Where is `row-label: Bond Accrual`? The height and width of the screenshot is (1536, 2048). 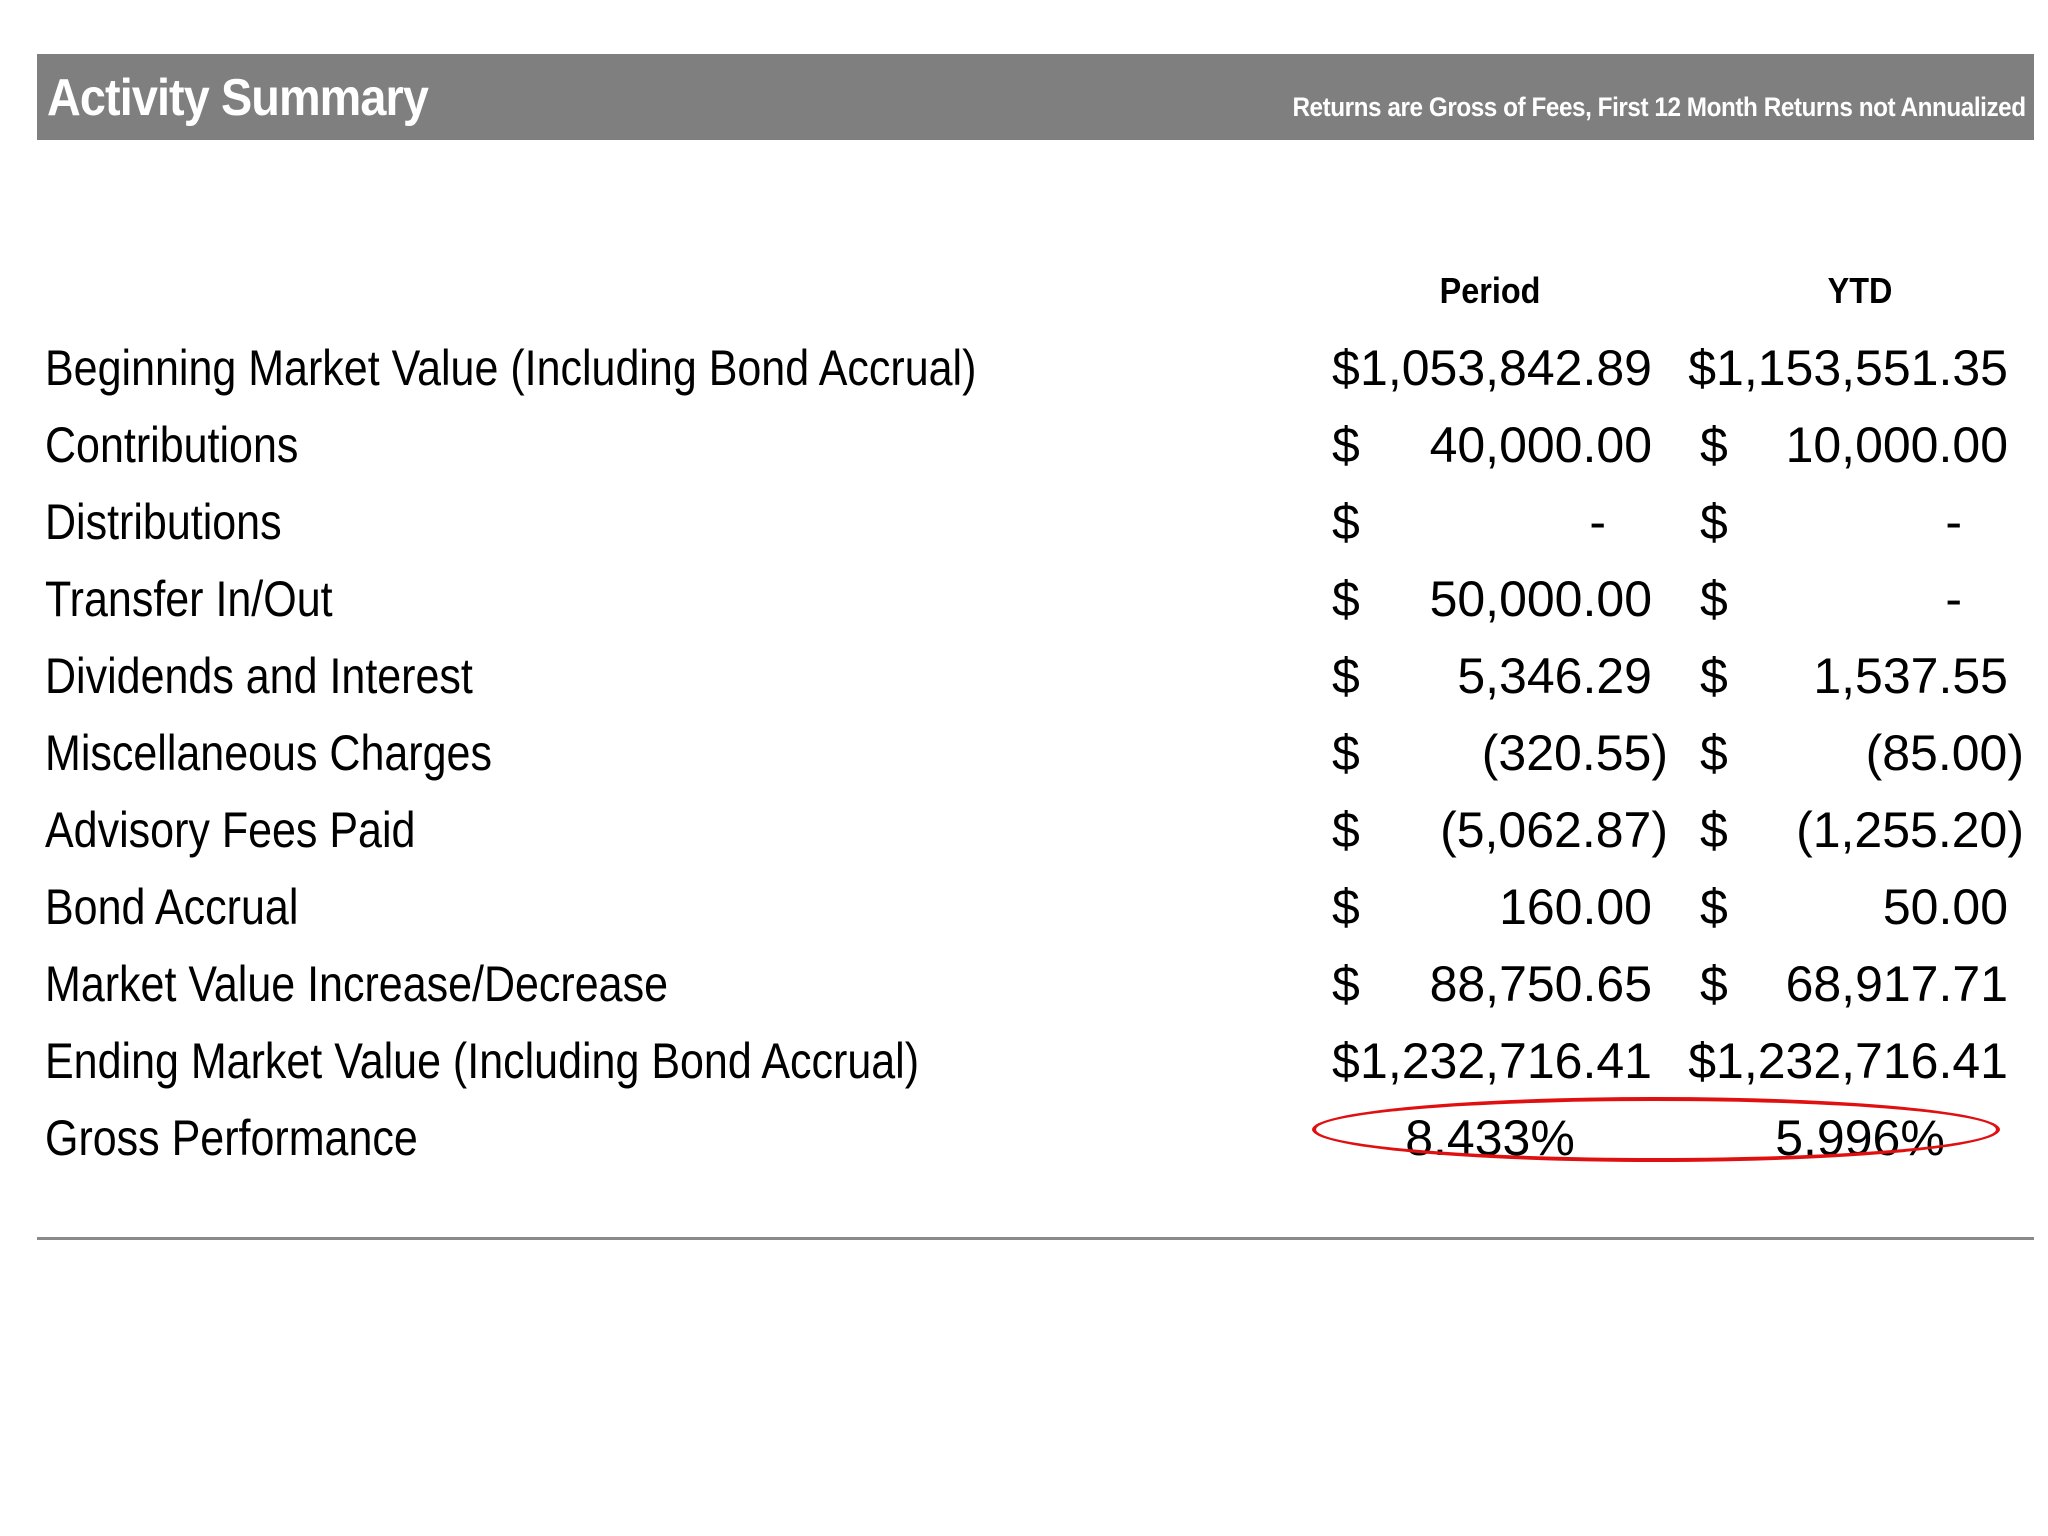
row-label: Bond Accrual is located at coordinates (172, 907).